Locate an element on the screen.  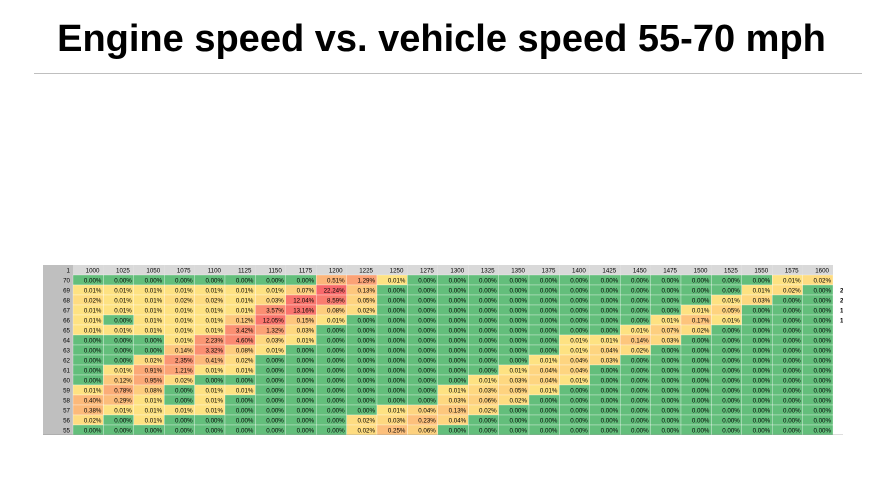
heatmap-cell-label: 0.38% is located at coordinates (93, 411).